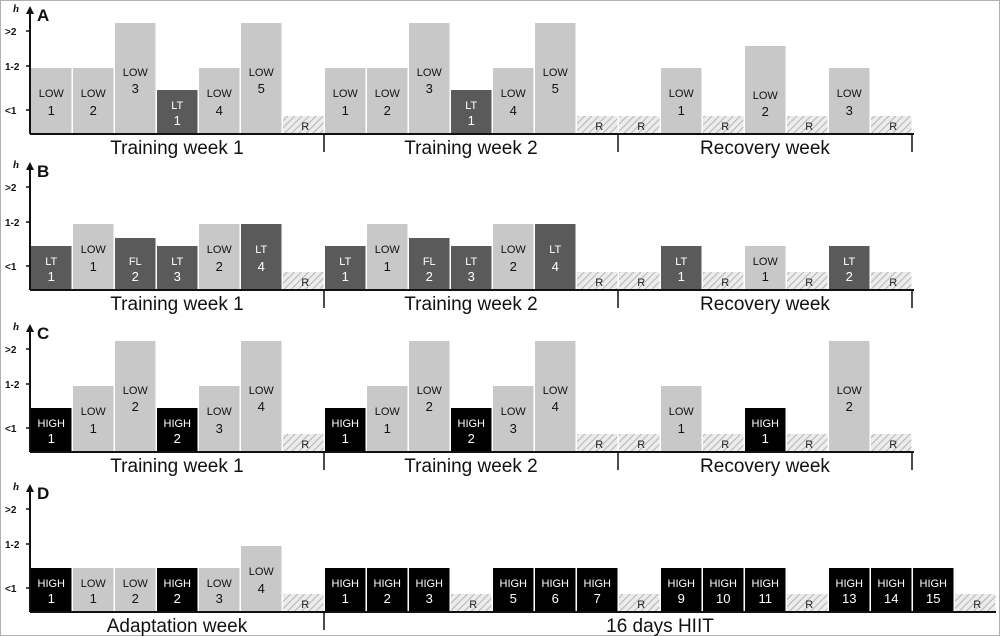 The height and width of the screenshot is (636, 1000). What do you see at coordinates (11, 188) in the screenshot?
I see `y-axis-level-label: >2` at bounding box center [11, 188].